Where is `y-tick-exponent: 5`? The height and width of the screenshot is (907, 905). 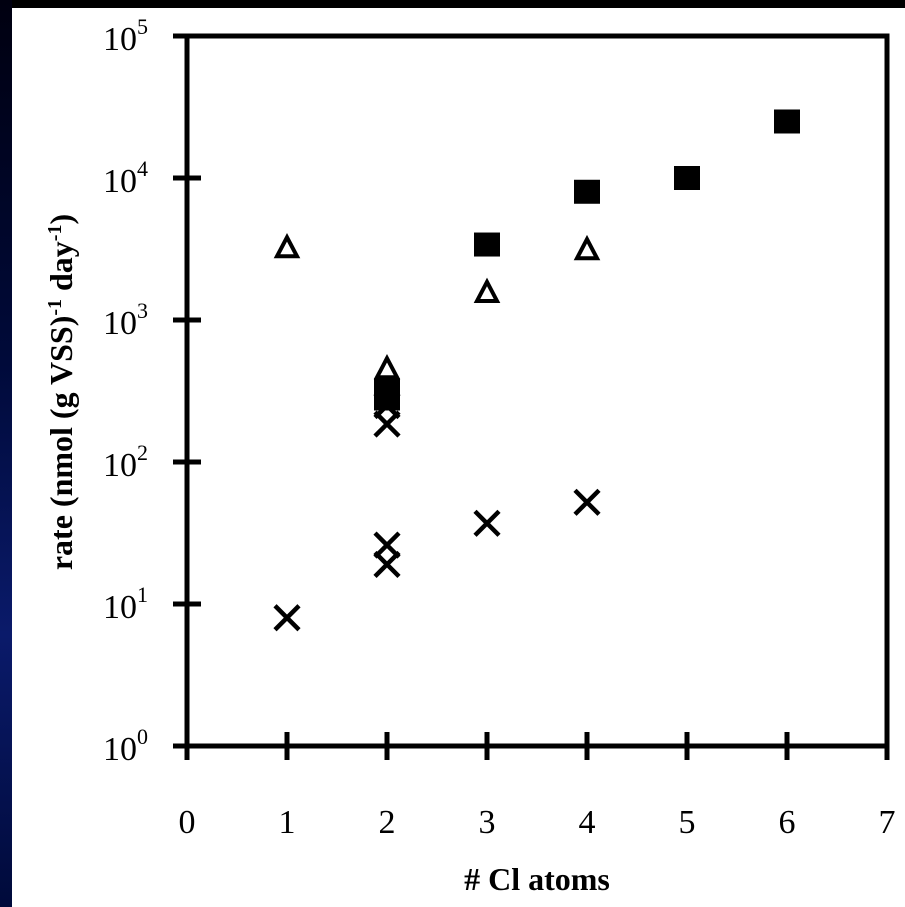 y-tick-exponent: 5 is located at coordinates (142, 26).